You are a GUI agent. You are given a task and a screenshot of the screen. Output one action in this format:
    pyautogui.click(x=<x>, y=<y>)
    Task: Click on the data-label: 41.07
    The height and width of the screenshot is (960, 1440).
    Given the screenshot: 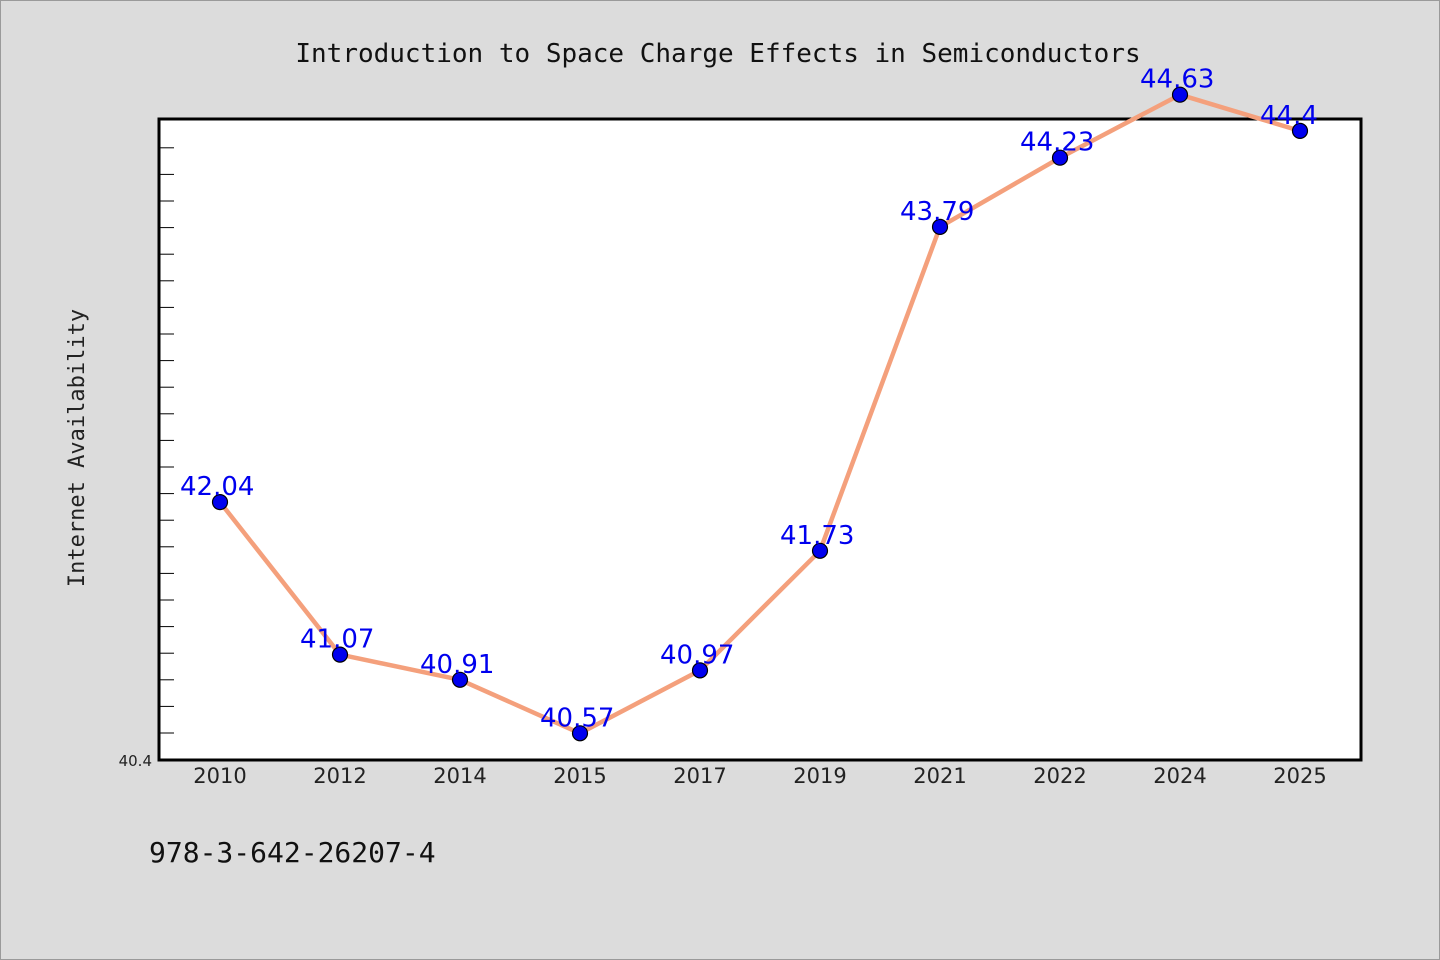 What is the action you would take?
    pyautogui.click(x=337, y=640)
    